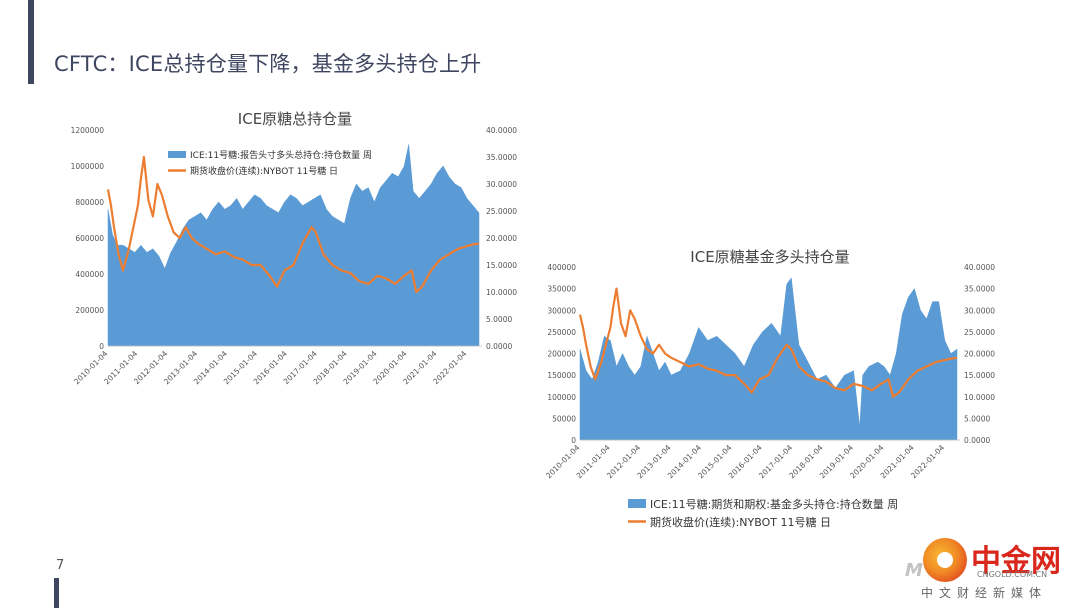 This screenshot has height=608, width=1080. Describe the element at coordinates (984, 593) in the screenshot. I see `logo-subtitle: 中文财经新媒体` at that location.